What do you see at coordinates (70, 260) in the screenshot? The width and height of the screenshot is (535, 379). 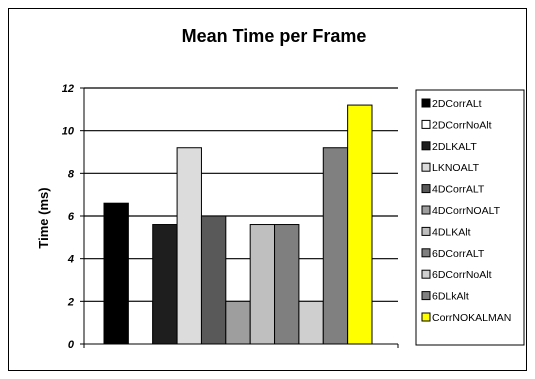 I see `y-tick-label: 4` at bounding box center [70, 260].